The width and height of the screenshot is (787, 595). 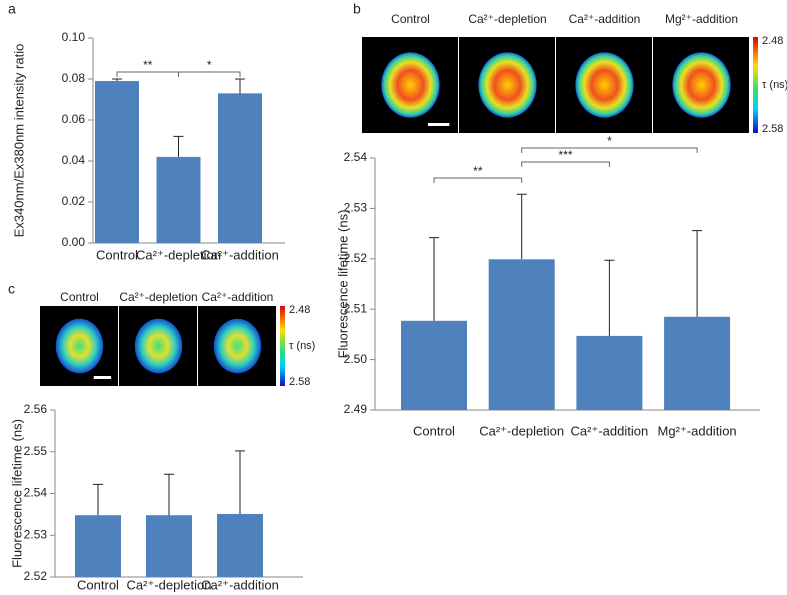 What do you see at coordinates (12, 9) in the screenshot?
I see `panel-label: a` at bounding box center [12, 9].